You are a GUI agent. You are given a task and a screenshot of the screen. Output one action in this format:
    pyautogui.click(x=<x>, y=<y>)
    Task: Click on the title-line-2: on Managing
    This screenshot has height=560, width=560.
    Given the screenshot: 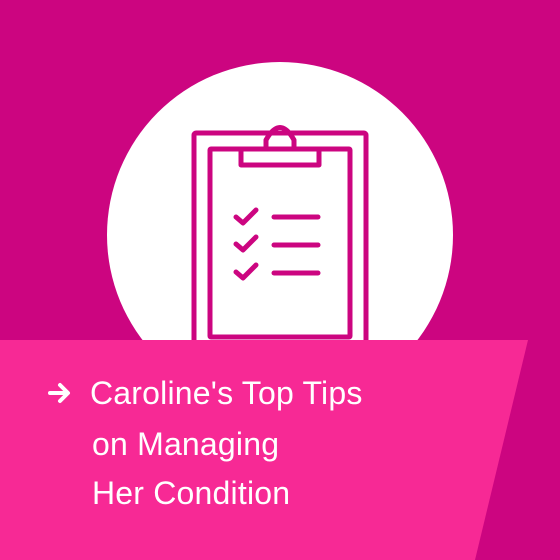 What is the action you would take?
    pyautogui.click(x=186, y=444)
    